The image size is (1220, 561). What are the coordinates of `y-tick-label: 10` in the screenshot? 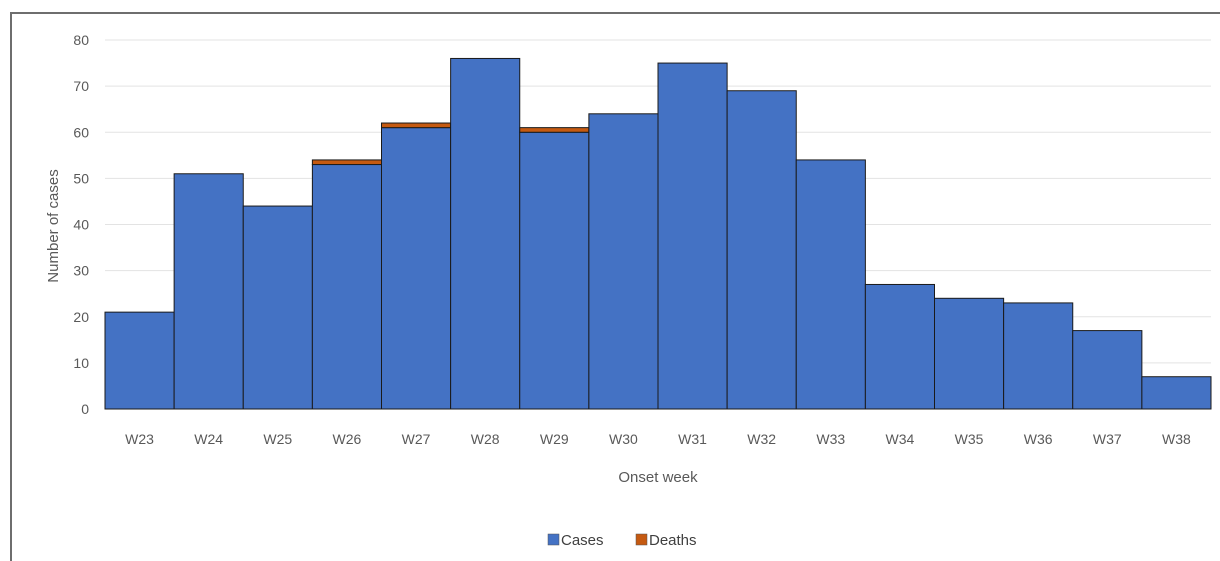 It's located at (81, 363).